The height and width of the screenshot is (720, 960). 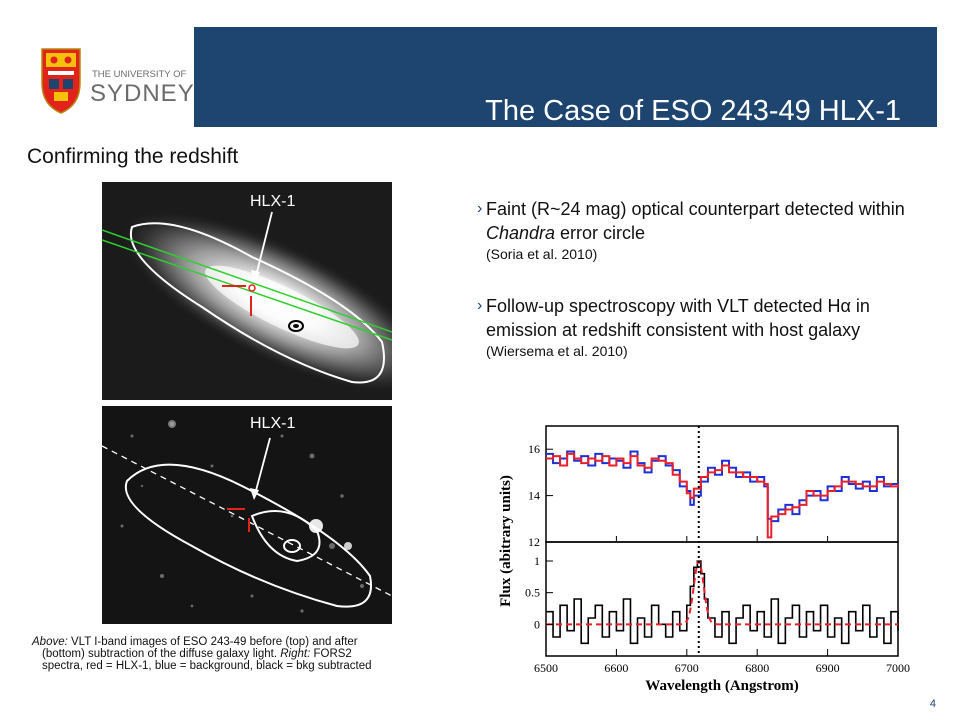 What do you see at coordinates (534, 542) in the screenshot?
I see `y-tick-label-top: 12` at bounding box center [534, 542].